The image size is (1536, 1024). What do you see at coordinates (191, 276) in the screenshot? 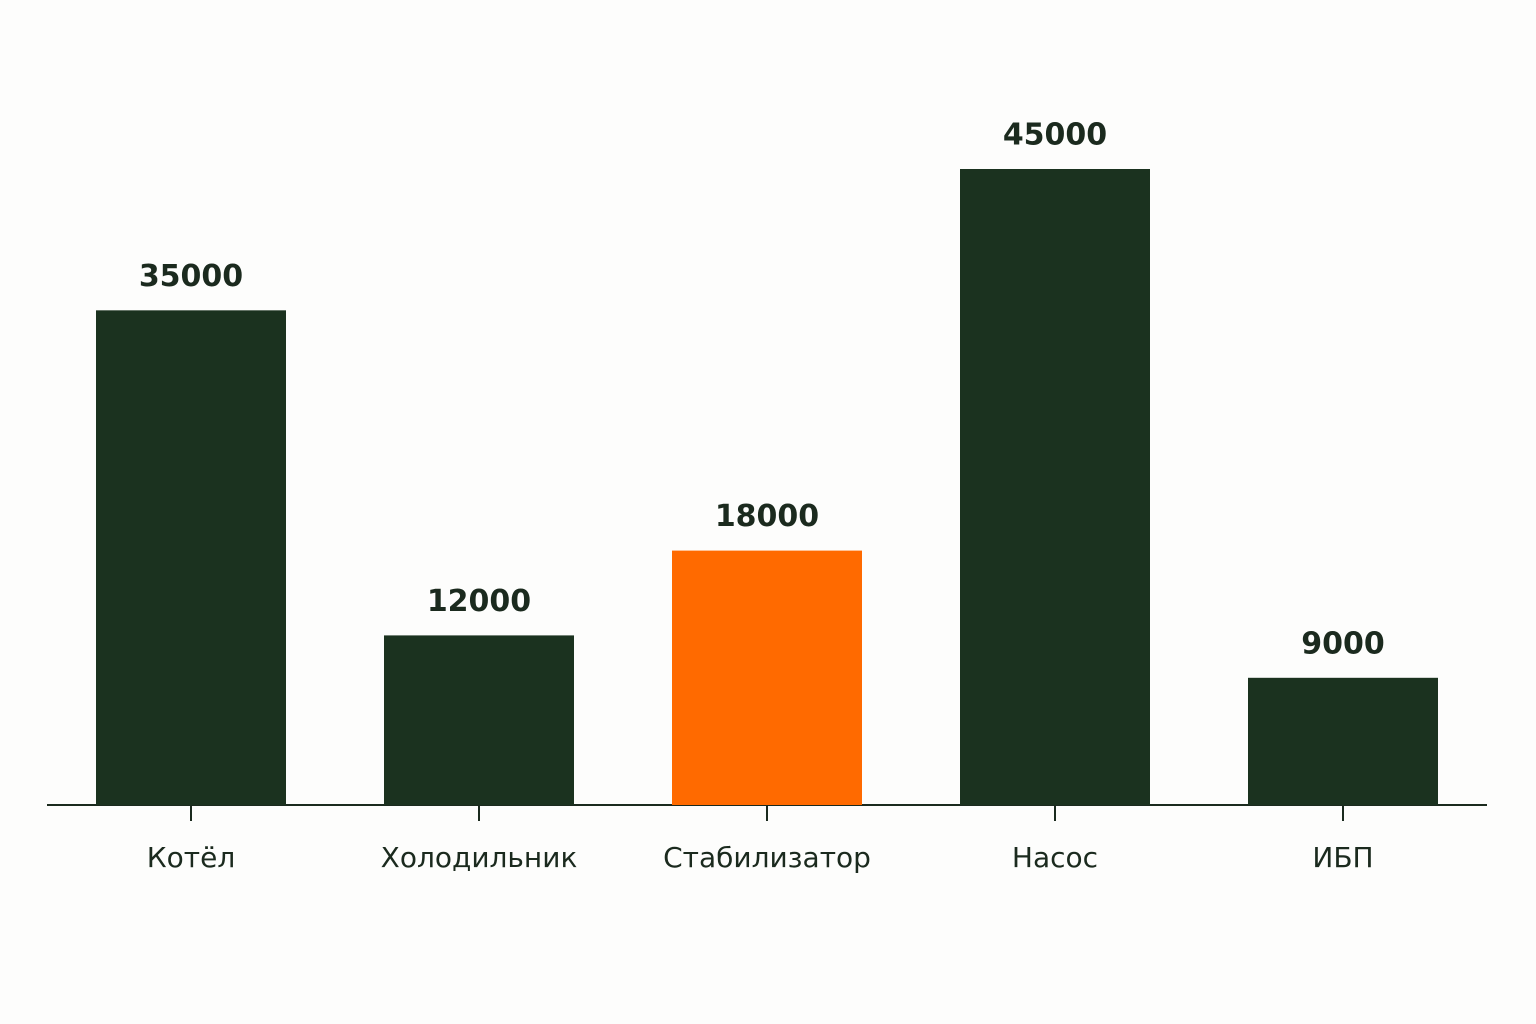
I see `value-label: 35000` at bounding box center [191, 276].